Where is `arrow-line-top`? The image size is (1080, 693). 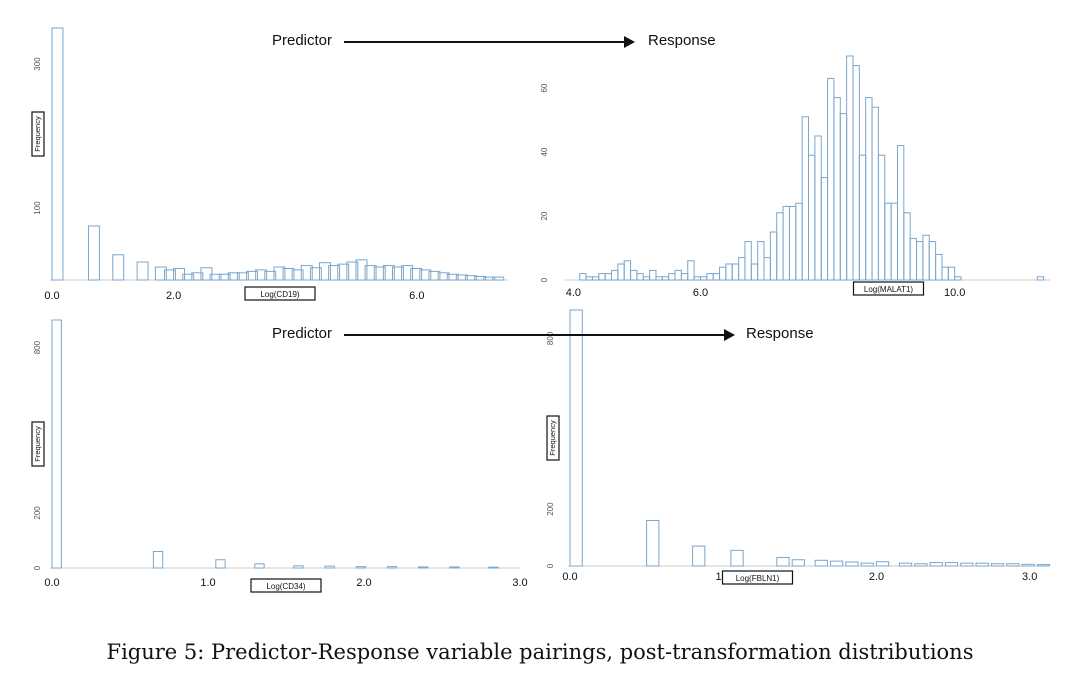 arrow-line-top is located at coordinates (484, 42).